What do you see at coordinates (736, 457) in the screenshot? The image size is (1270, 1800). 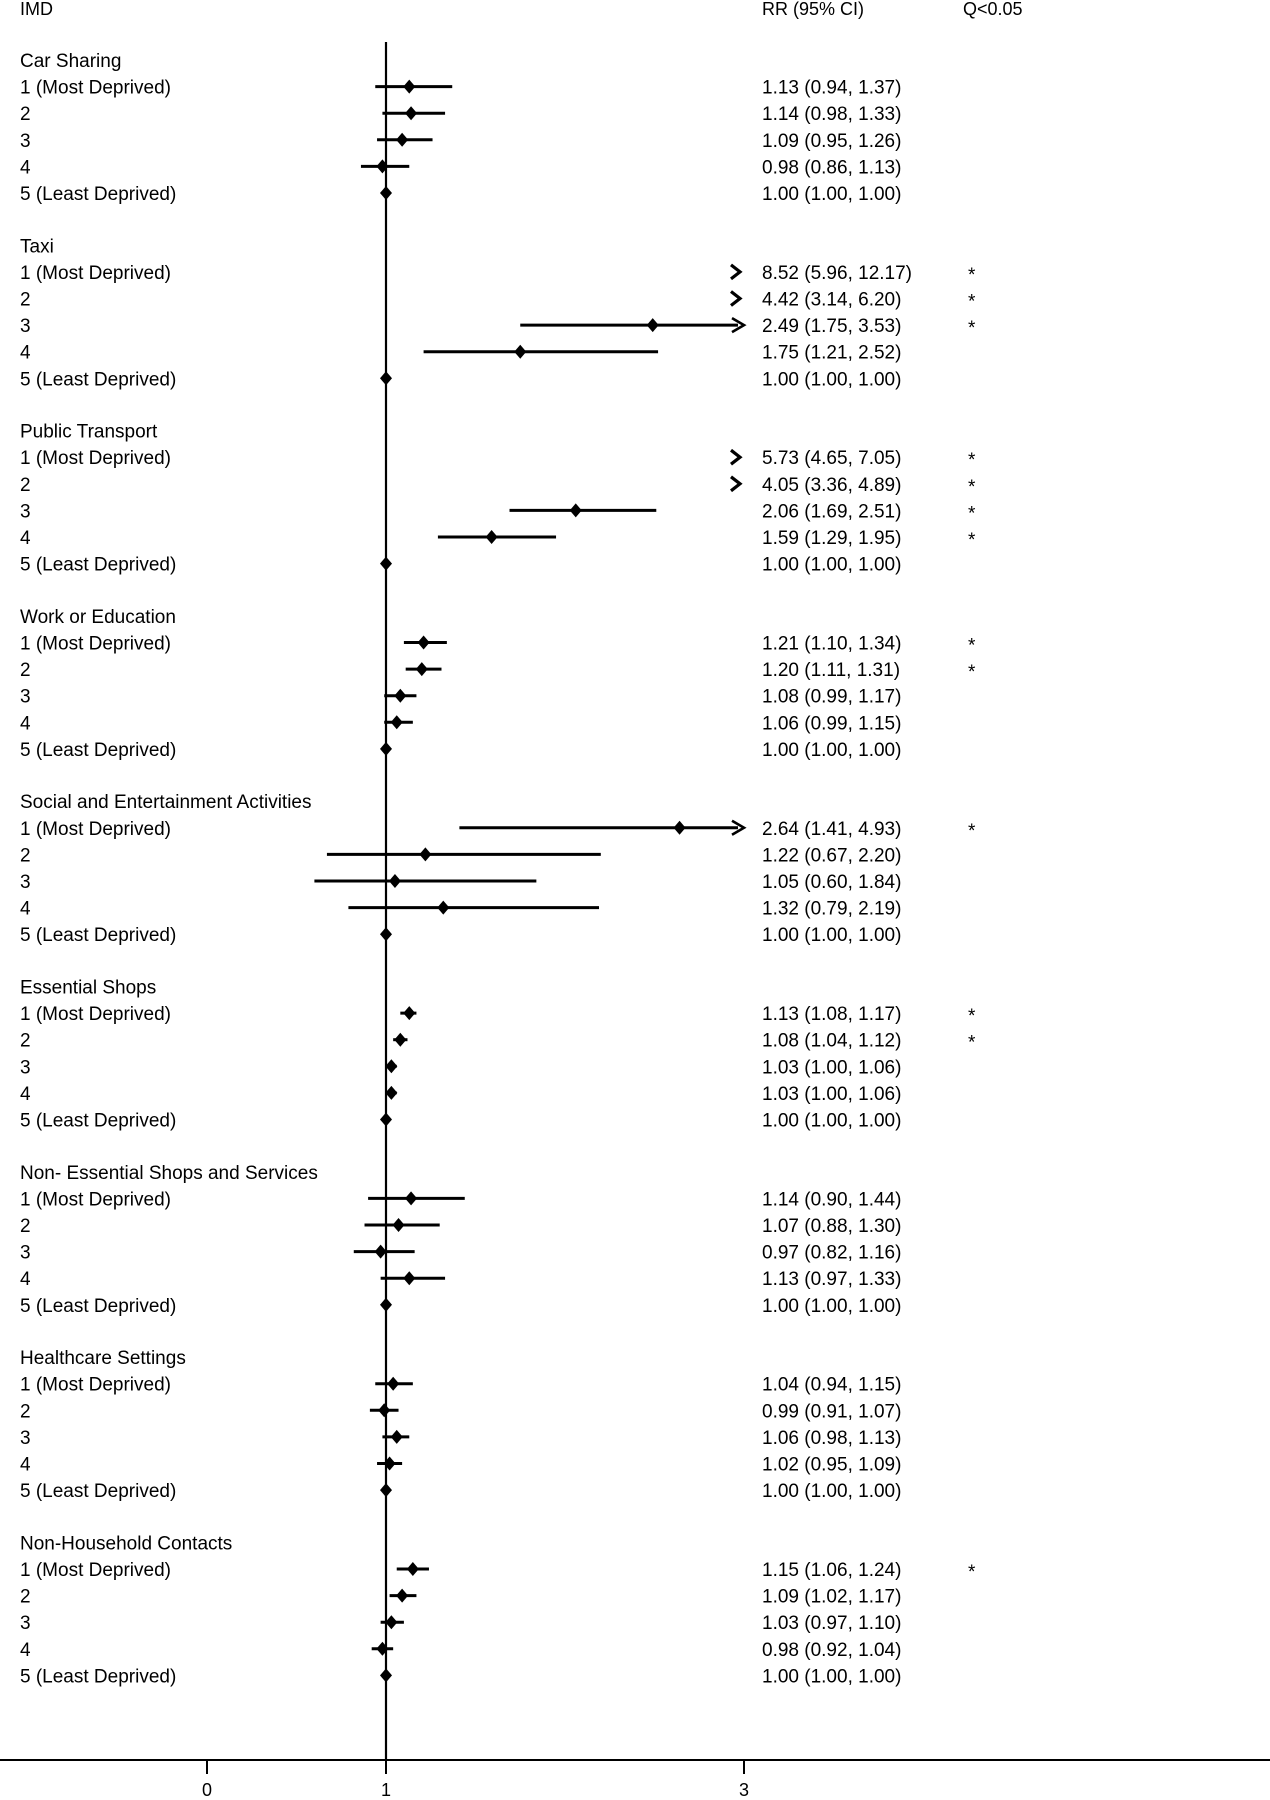 I see `out-of-range-chevron` at bounding box center [736, 457].